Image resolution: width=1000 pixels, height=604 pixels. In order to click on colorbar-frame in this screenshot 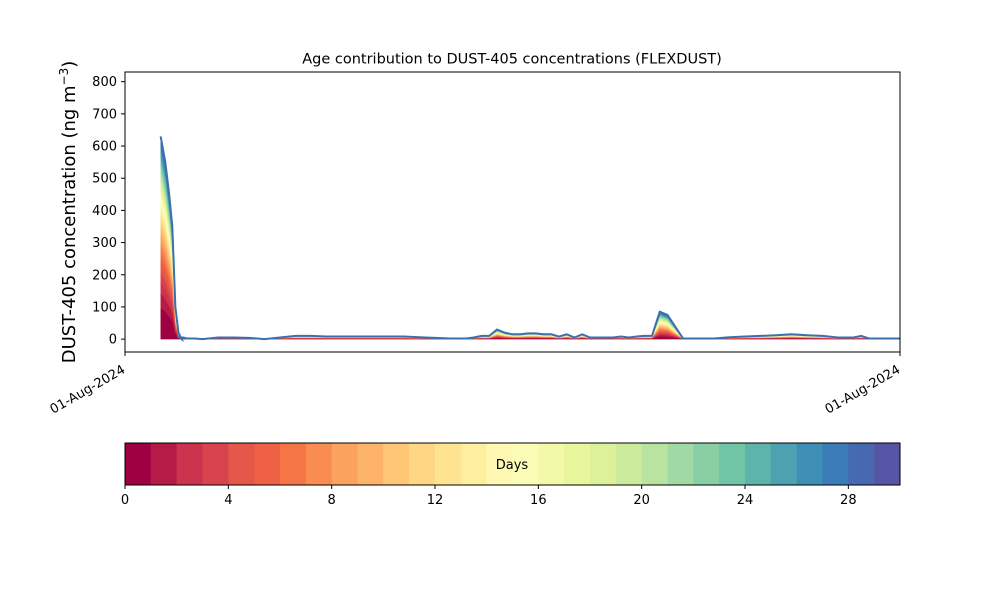, I will do `click(512, 464)`.